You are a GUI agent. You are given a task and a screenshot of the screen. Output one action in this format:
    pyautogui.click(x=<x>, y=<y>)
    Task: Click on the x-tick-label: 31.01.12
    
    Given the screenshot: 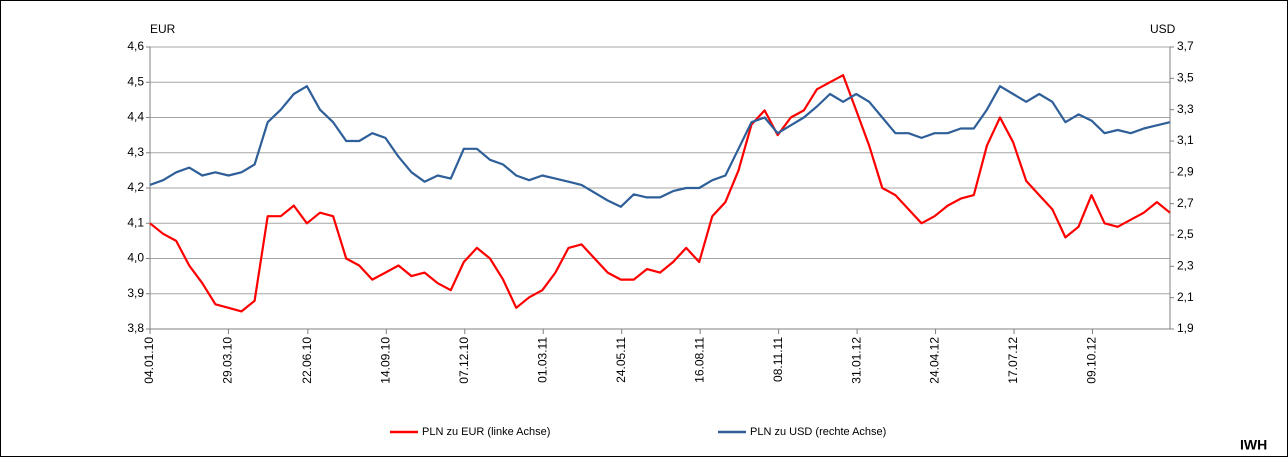 What is the action you would take?
    pyautogui.click(x=856, y=360)
    